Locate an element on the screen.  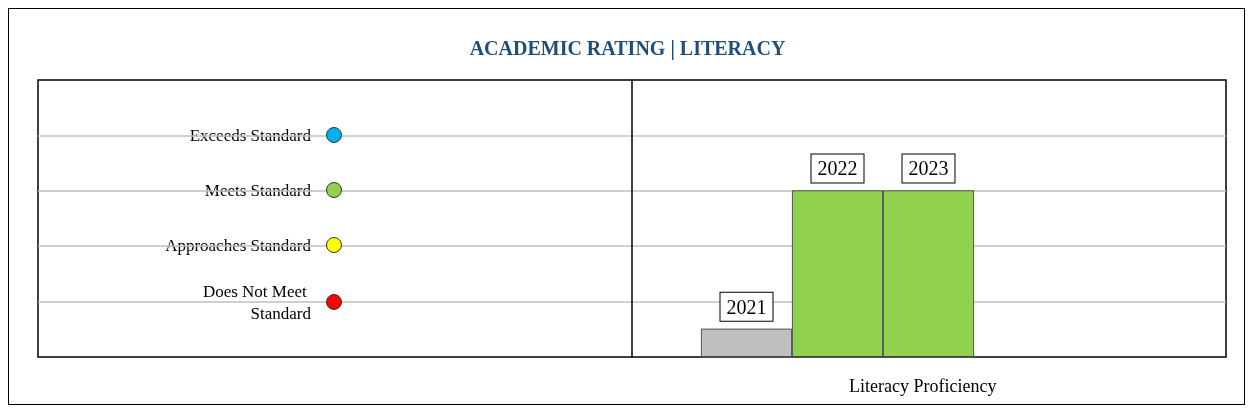
ref-line-label: Does Not Meet Standard is located at coordinates (257, 302).